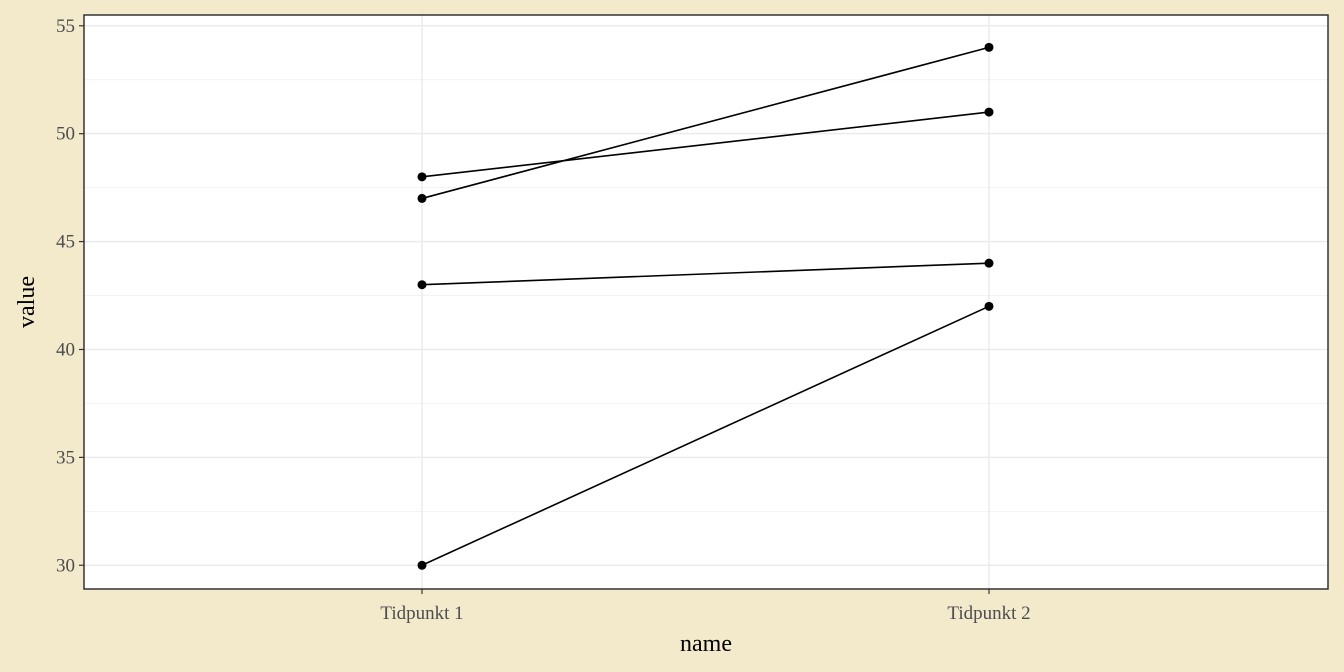 This screenshot has height=672, width=1344. What do you see at coordinates (421, 613) in the screenshot?
I see `x-tick-label: Tidpunkt 1` at bounding box center [421, 613].